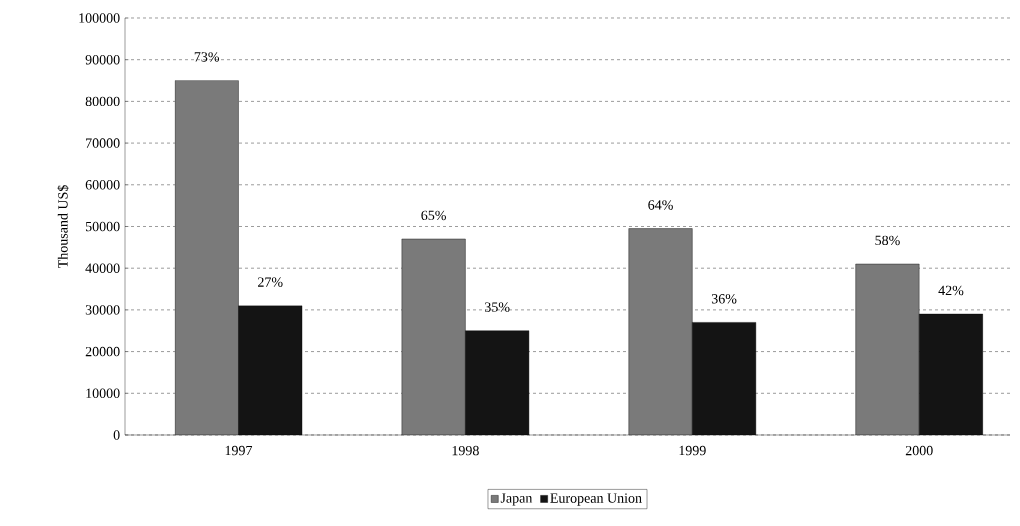  Describe the element at coordinates (724, 299) in the screenshot. I see `annotation: 36%` at that location.